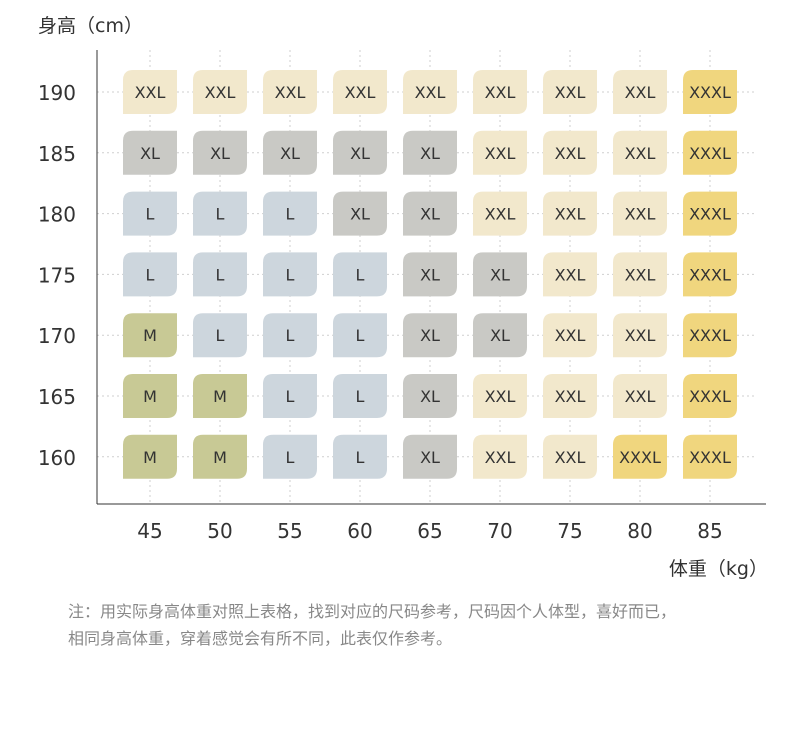 The height and width of the screenshot is (754, 790). Describe the element at coordinates (57, 154) in the screenshot. I see `y-tick-label: 185` at that location.